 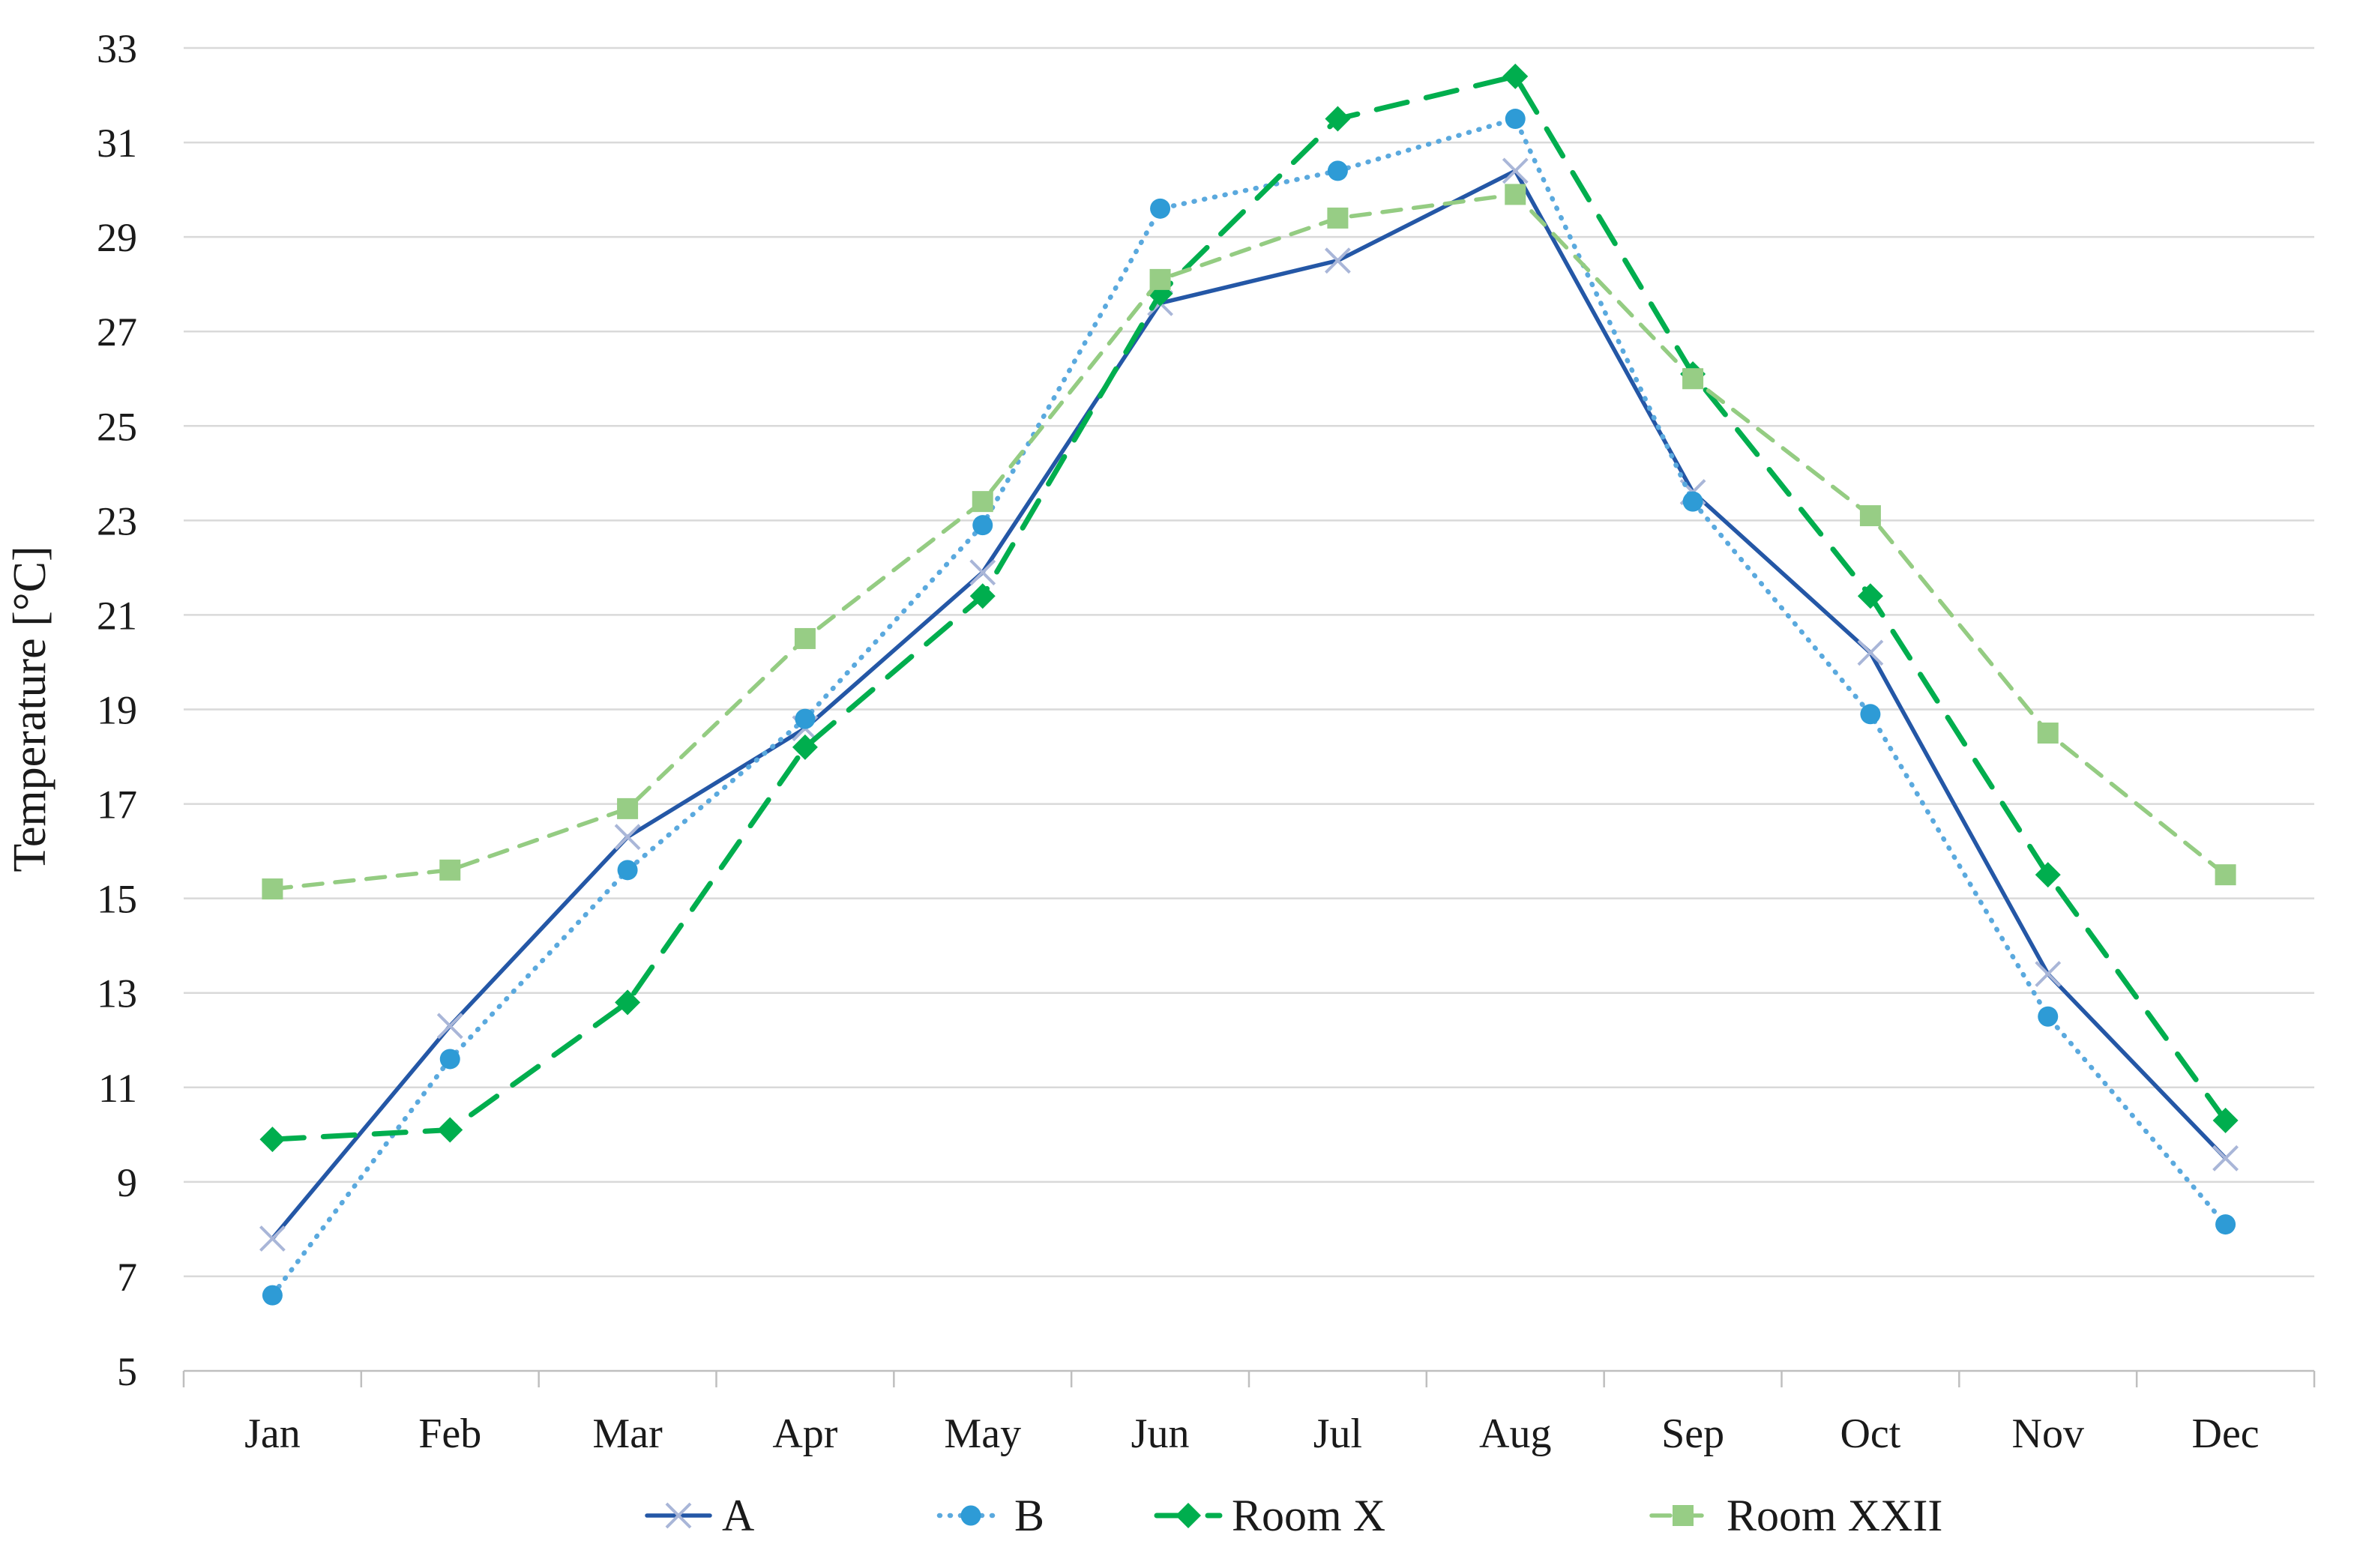 I want to click on legend-group: A B Room X Room XXII, so click(x=1293, y=1515).